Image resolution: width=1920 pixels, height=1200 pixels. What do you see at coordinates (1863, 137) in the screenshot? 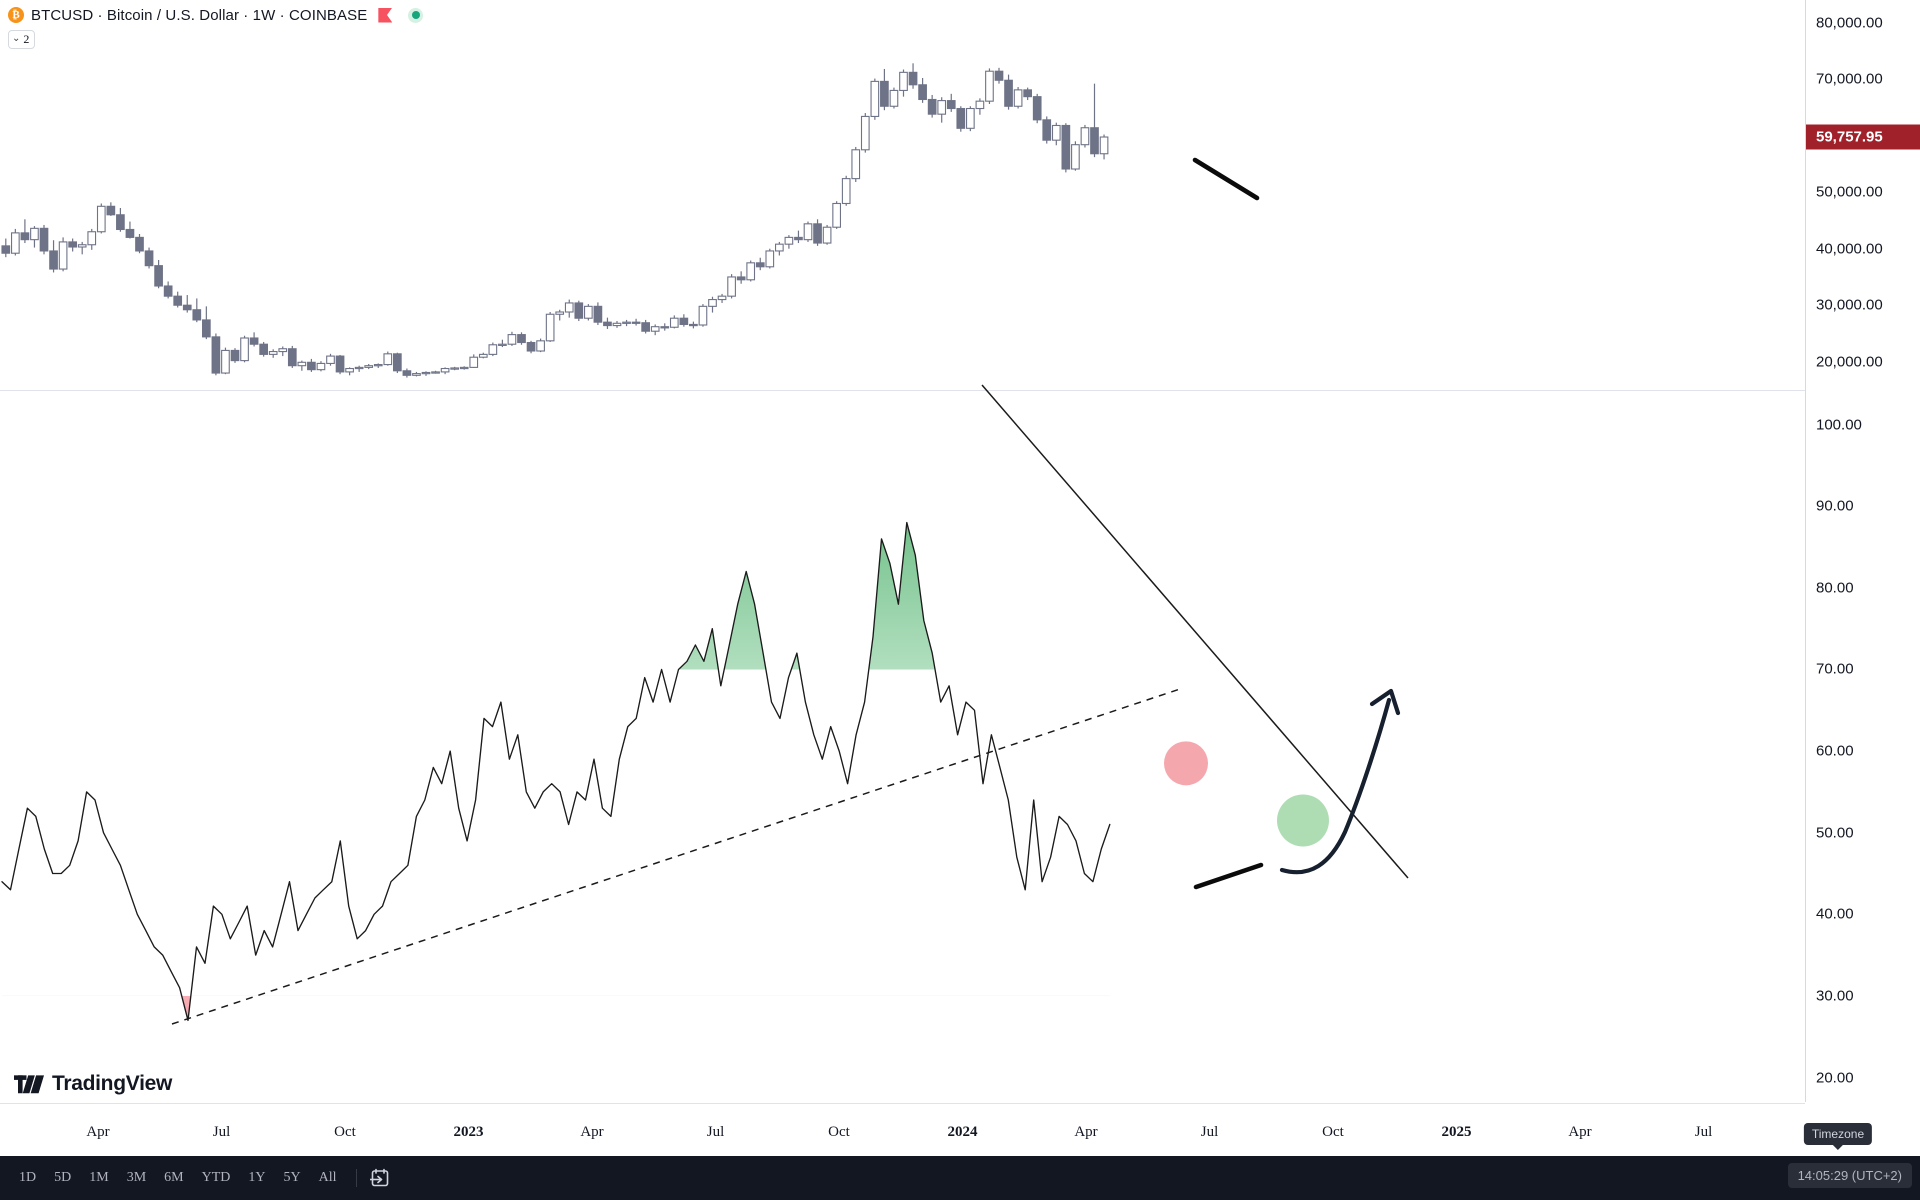
I see `current-price-badge: 59,757.95` at bounding box center [1863, 137].